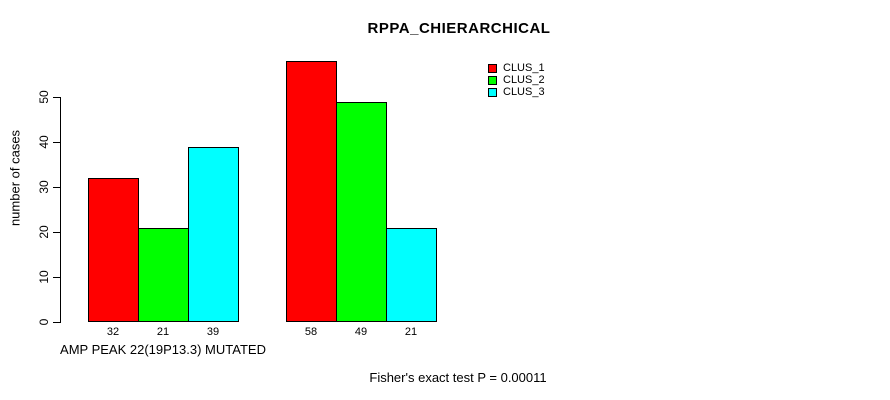 The height and width of the screenshot is (400, 890). Describe the element at coordinates (60, 210) in the screenshot. I see `y-axis-line` at that location.